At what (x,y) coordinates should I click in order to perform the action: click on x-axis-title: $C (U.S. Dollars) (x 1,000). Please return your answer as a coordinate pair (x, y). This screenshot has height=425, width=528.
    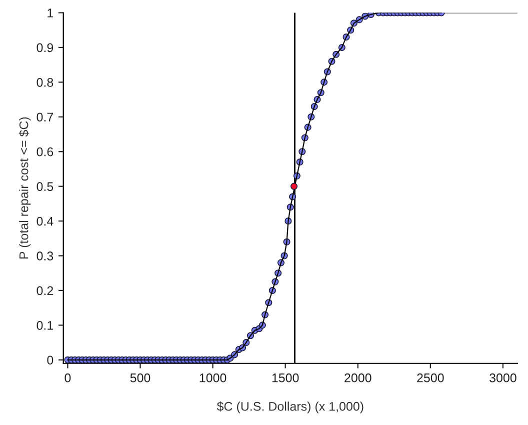
    Looking at the image, I should click on (290, 407).